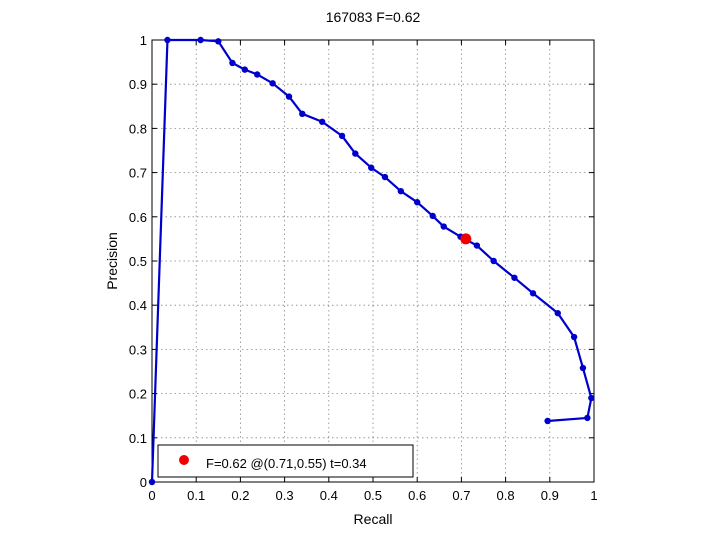 Image resolution: width=720 pixels, height=540 pixels. I want to click on x-tick-label: 0.7, so click(461, 495).